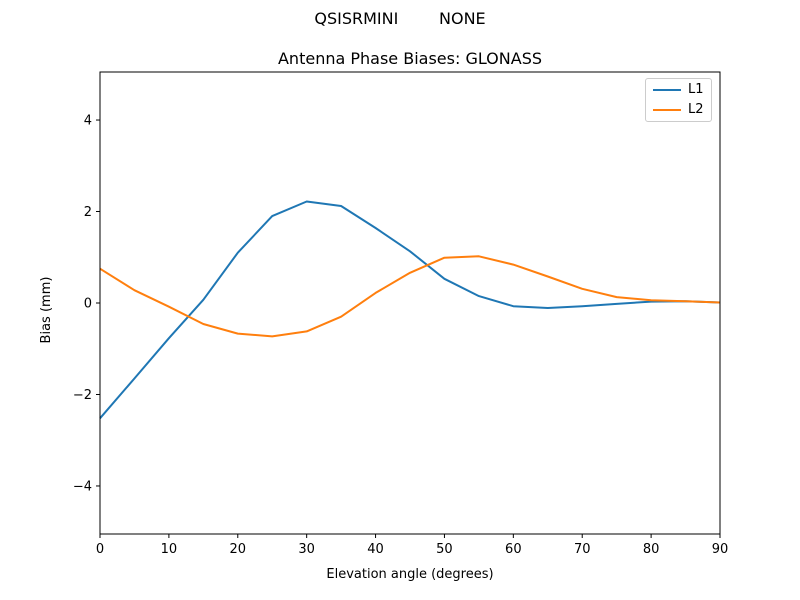 This screenshot has width=800, height=600. Describe the element at coordinates (682, 110) in the screenshot. I see `legend-item-l2: L2` at that location.